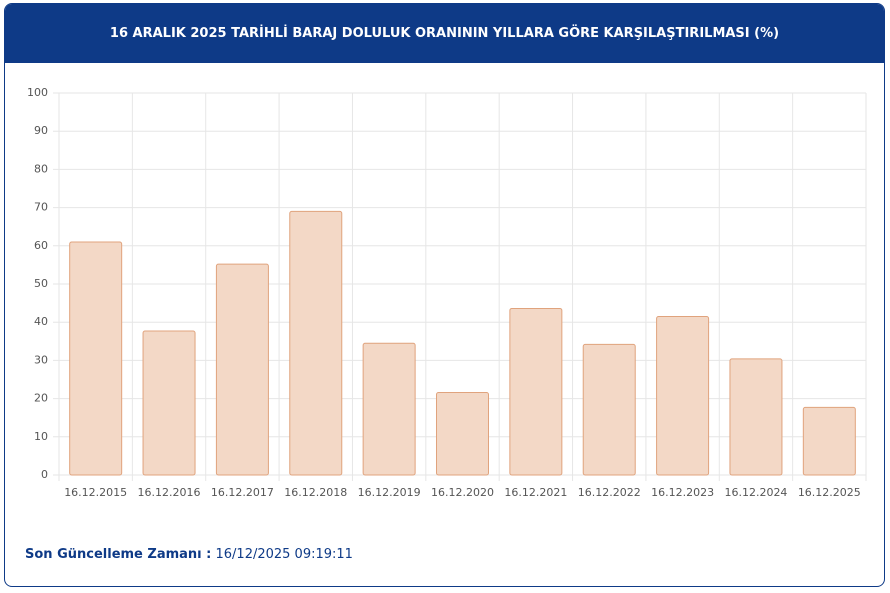 This screenshot has width=890, height=593. I want to click on x-tick-label: 16.12.2017, so click(242, 492).